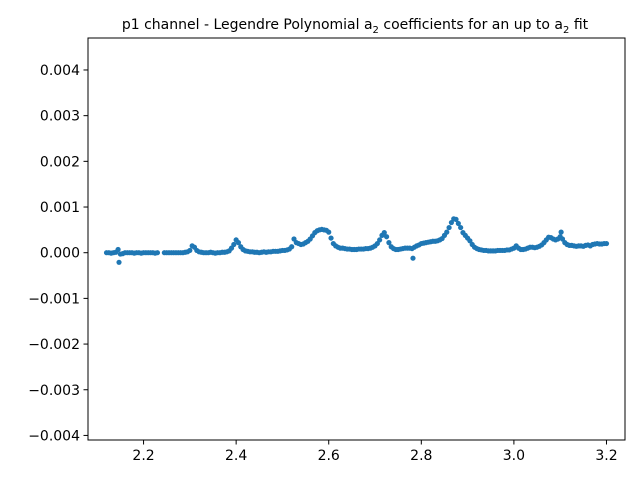  Describe the element at coordinates (54, 299) in the screenshot. I see `y-tick-label: −0.001` at that location.